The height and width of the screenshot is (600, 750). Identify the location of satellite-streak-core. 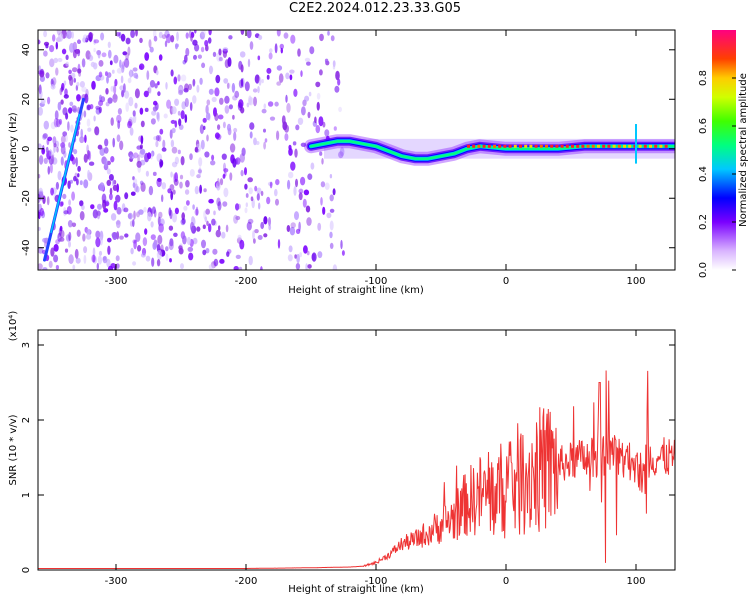
(65, 173).